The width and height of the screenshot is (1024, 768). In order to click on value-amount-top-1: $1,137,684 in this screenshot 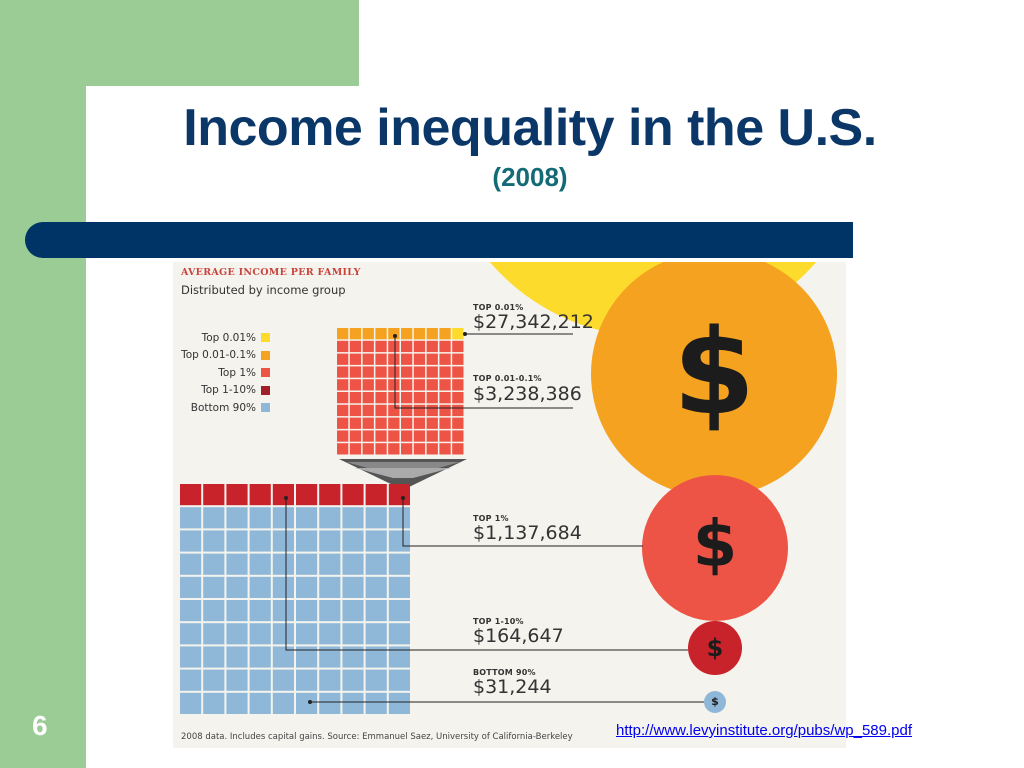, I will do `click(527, 533)`.